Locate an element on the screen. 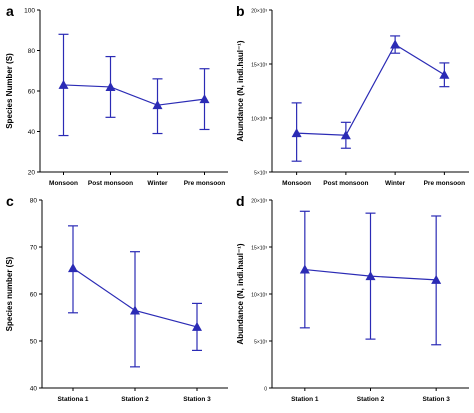 This screenshot has width=474, height=413. panel-a-x-tick-label: Winter is located at coordinates (157, 183).